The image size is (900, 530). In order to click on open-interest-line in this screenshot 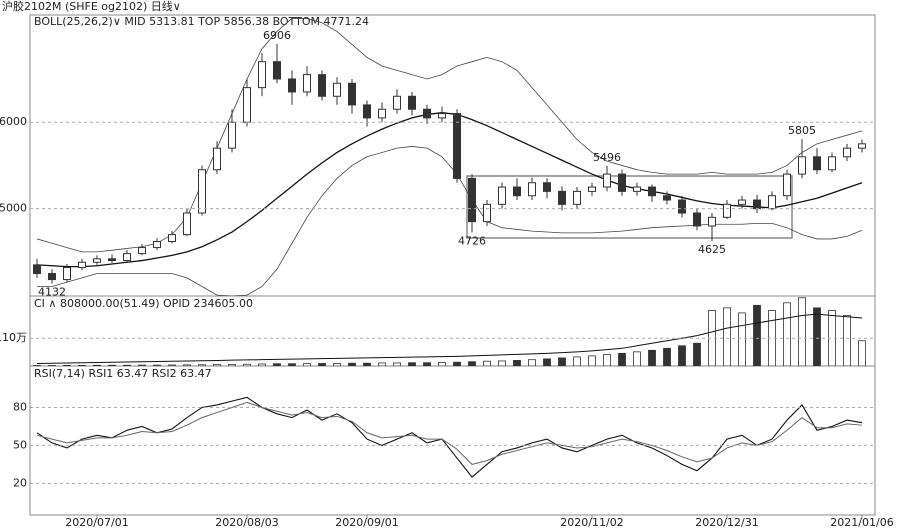, I will do `click(449, 338)`.